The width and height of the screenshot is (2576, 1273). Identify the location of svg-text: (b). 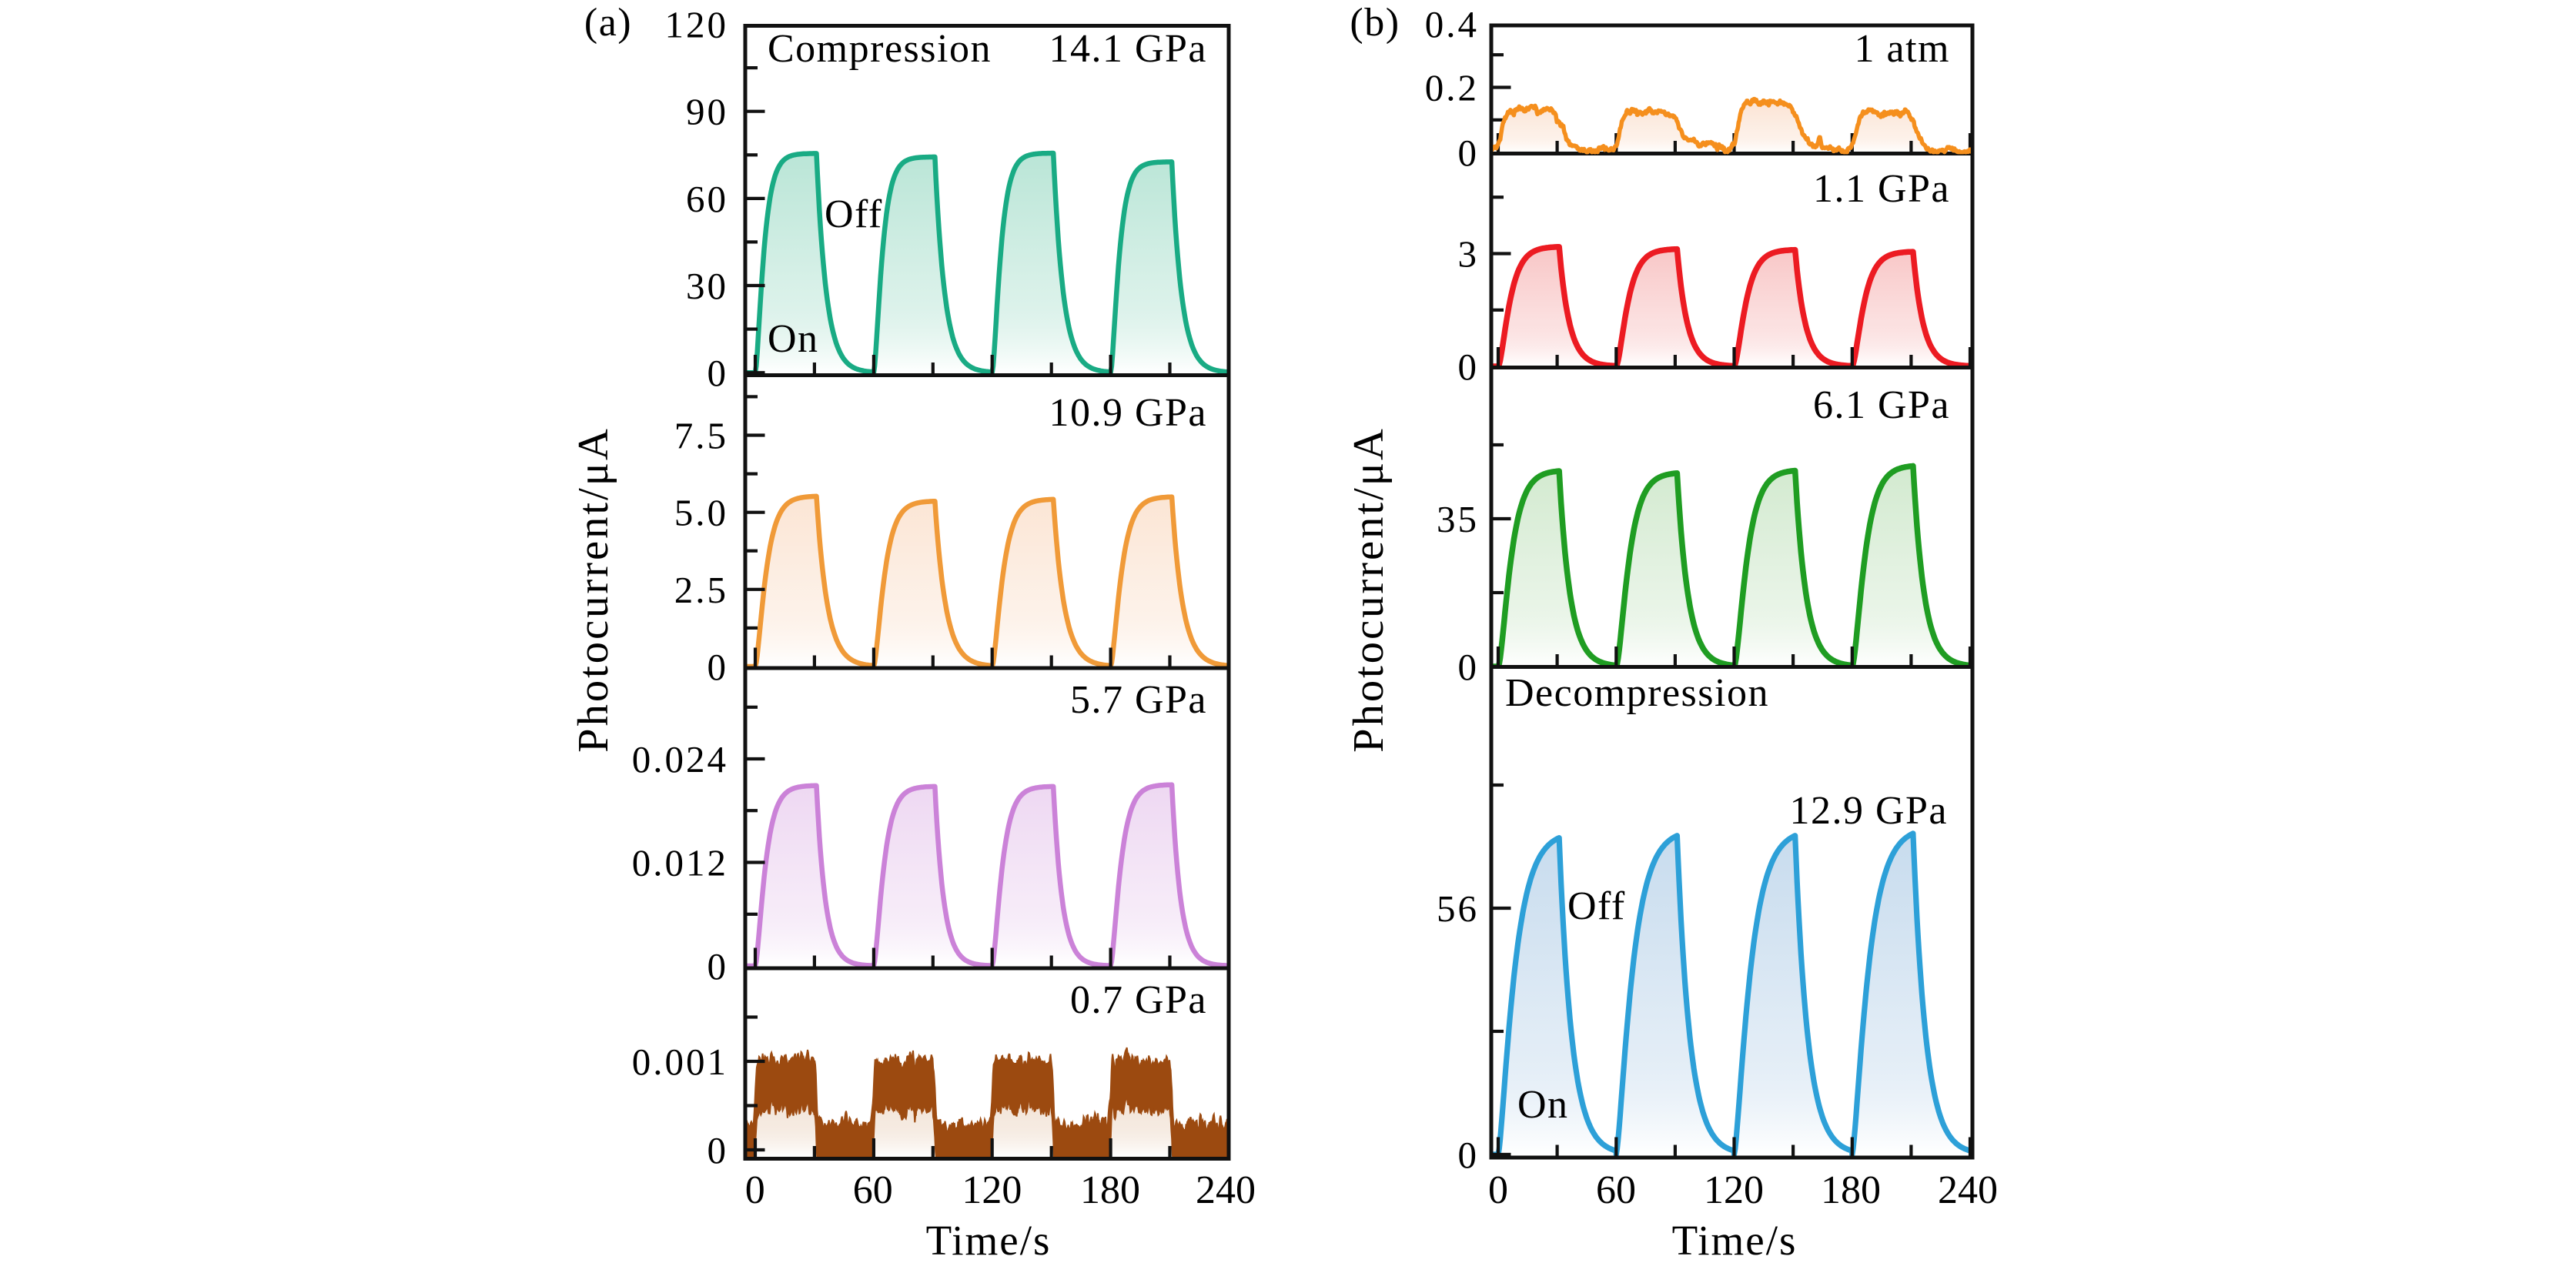
(1375, 23).